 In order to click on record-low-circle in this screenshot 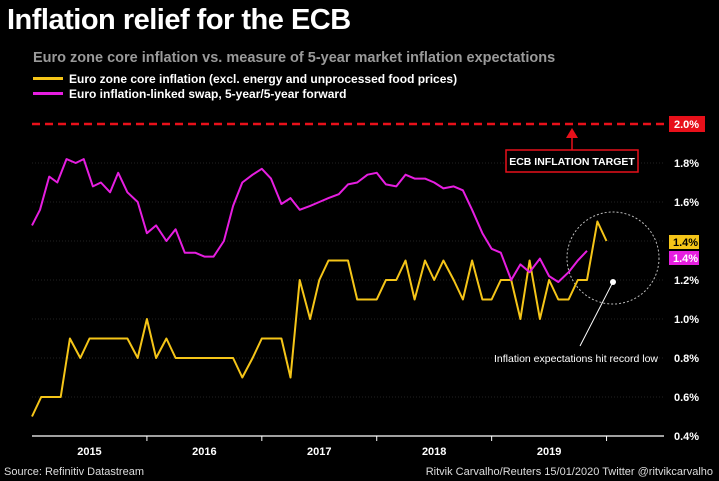, I will do `click(613, 258)`.